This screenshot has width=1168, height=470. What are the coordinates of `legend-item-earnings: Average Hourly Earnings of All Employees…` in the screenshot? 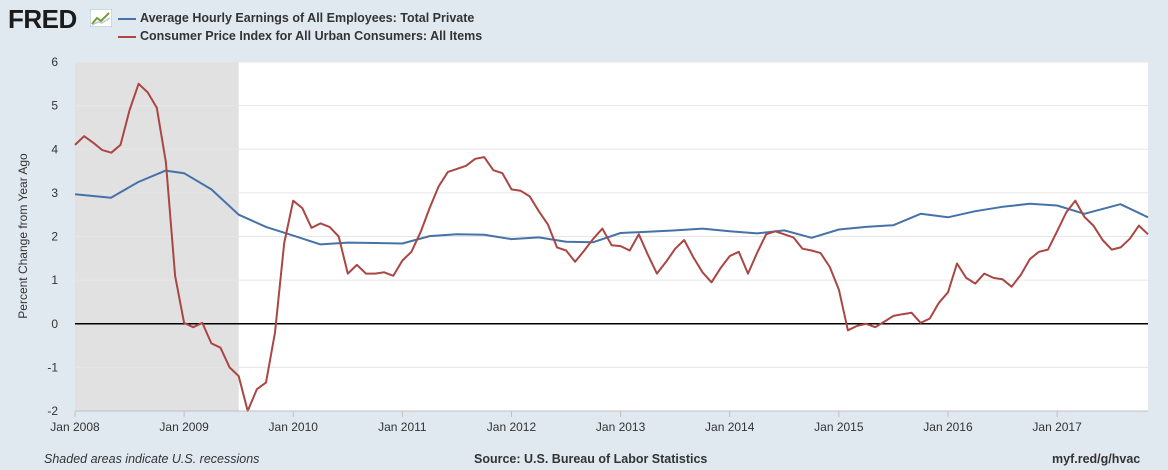 It's located at (296, 18).